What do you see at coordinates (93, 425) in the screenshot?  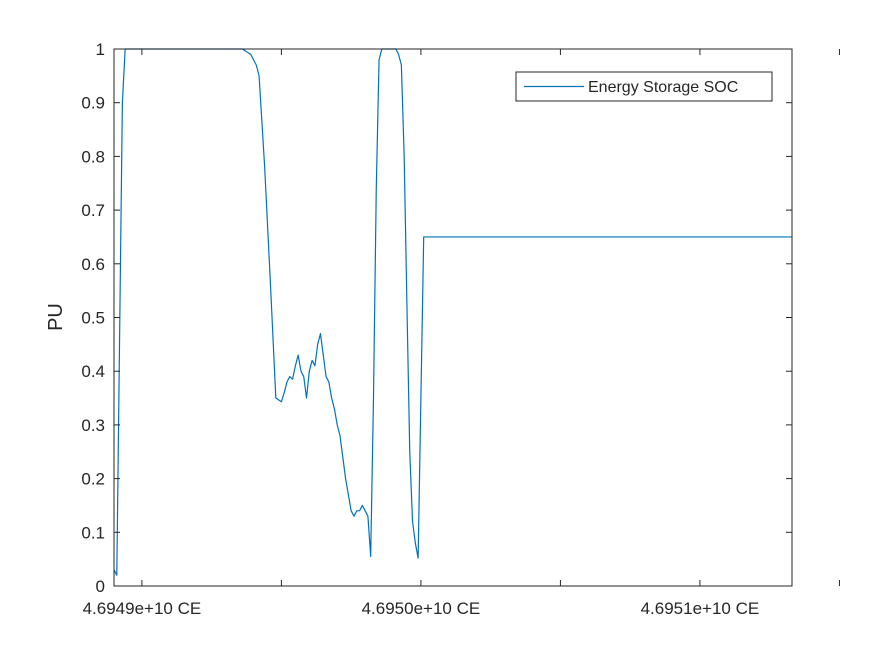 I see `y-tick-label: 0.3` at bounding box center [93, 425].